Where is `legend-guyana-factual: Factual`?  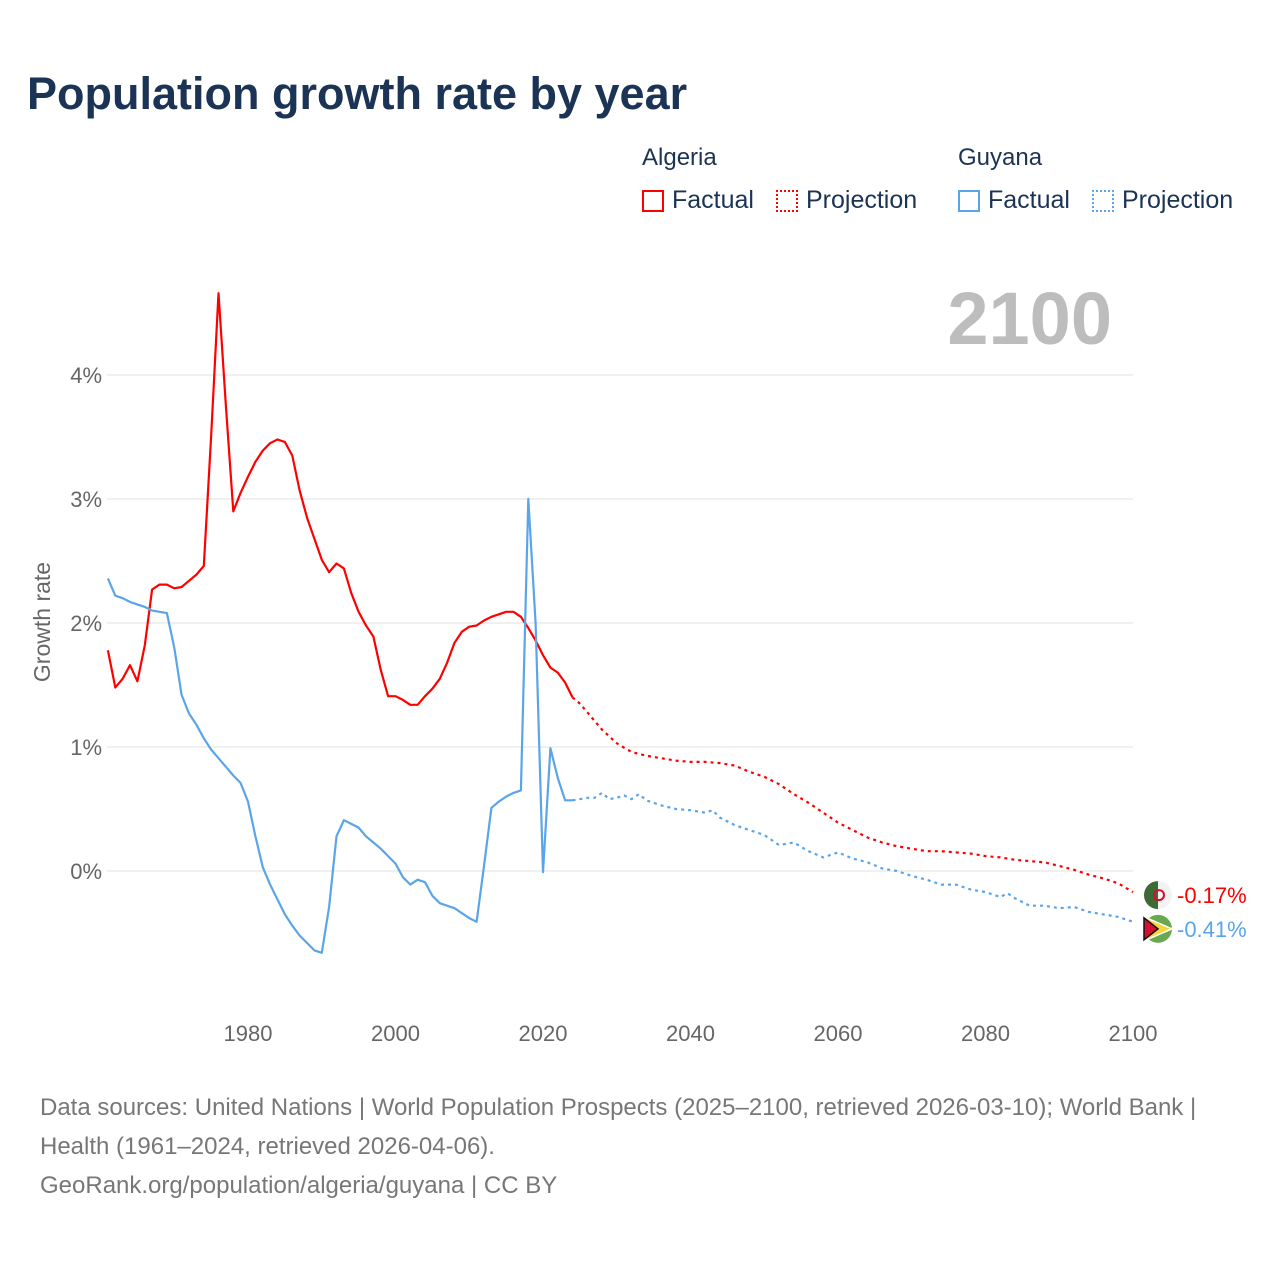
legend-guyana-factual: Factual is located at coordinates (1014, 200).